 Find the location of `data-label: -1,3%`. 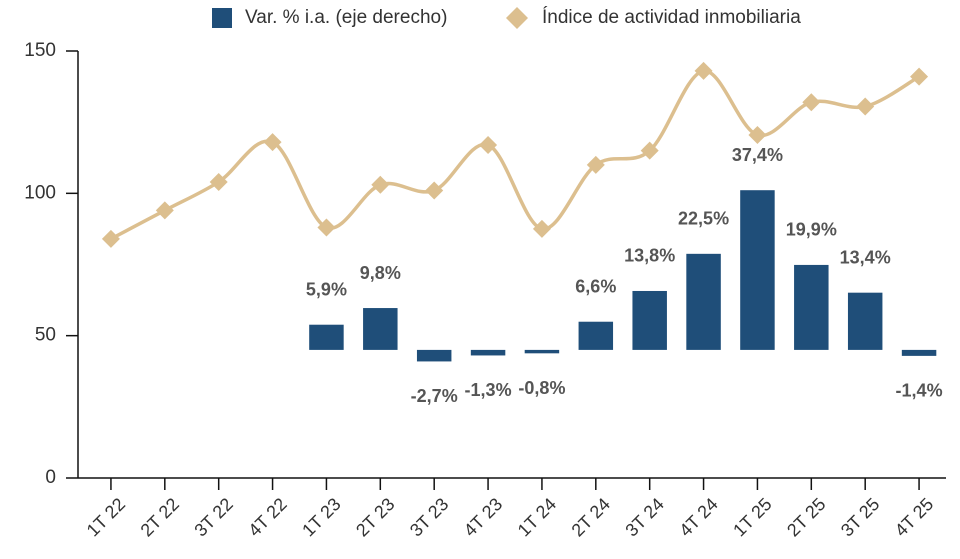

data-label: -1,3% is located at coordinates (488, 390).